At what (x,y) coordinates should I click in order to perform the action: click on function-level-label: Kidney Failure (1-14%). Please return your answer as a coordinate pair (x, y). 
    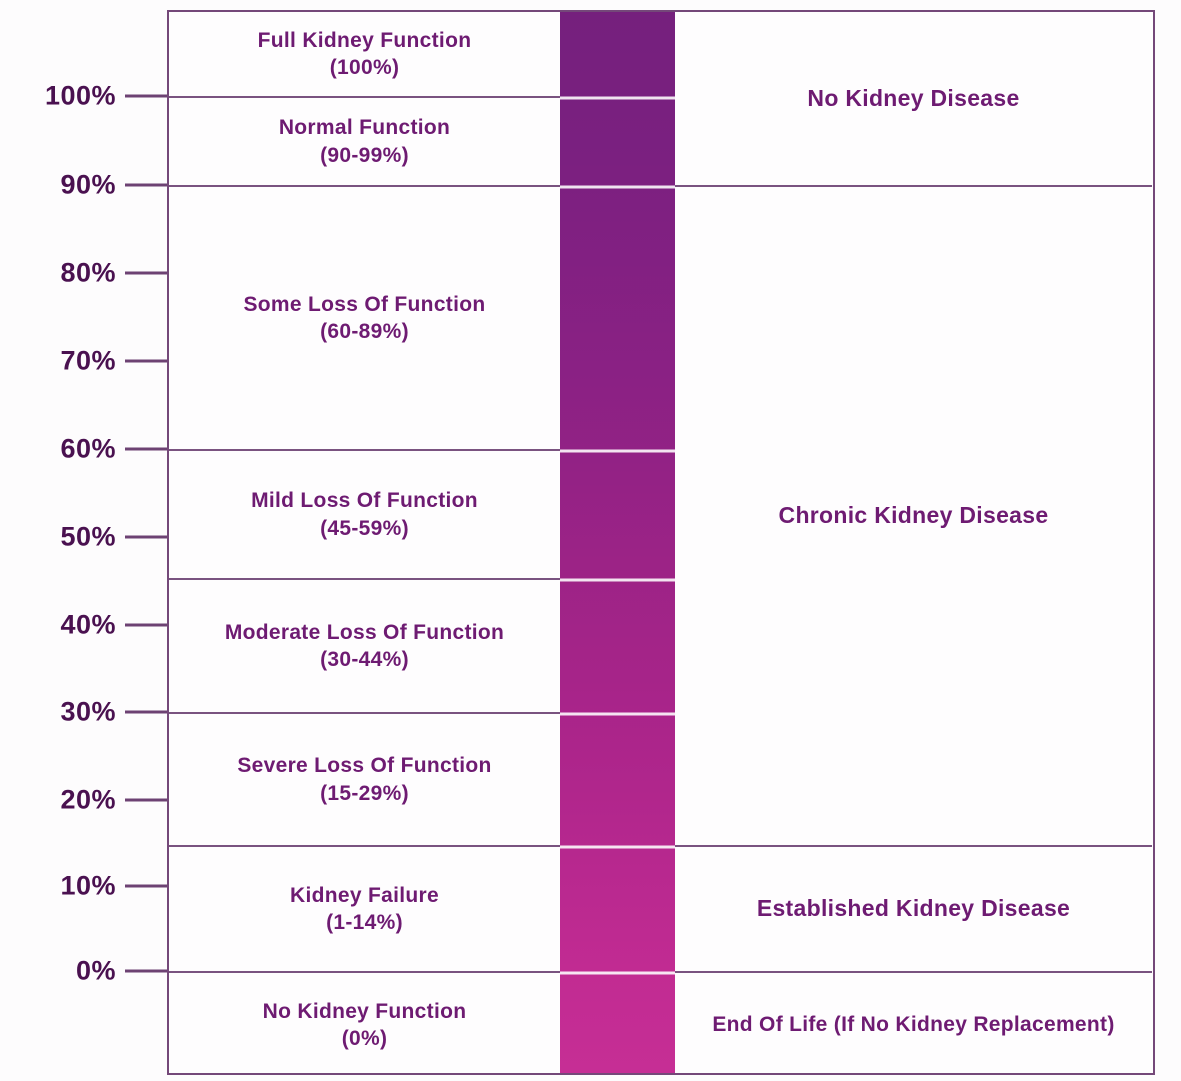
    Looking at the image, I should click on (364, 908).